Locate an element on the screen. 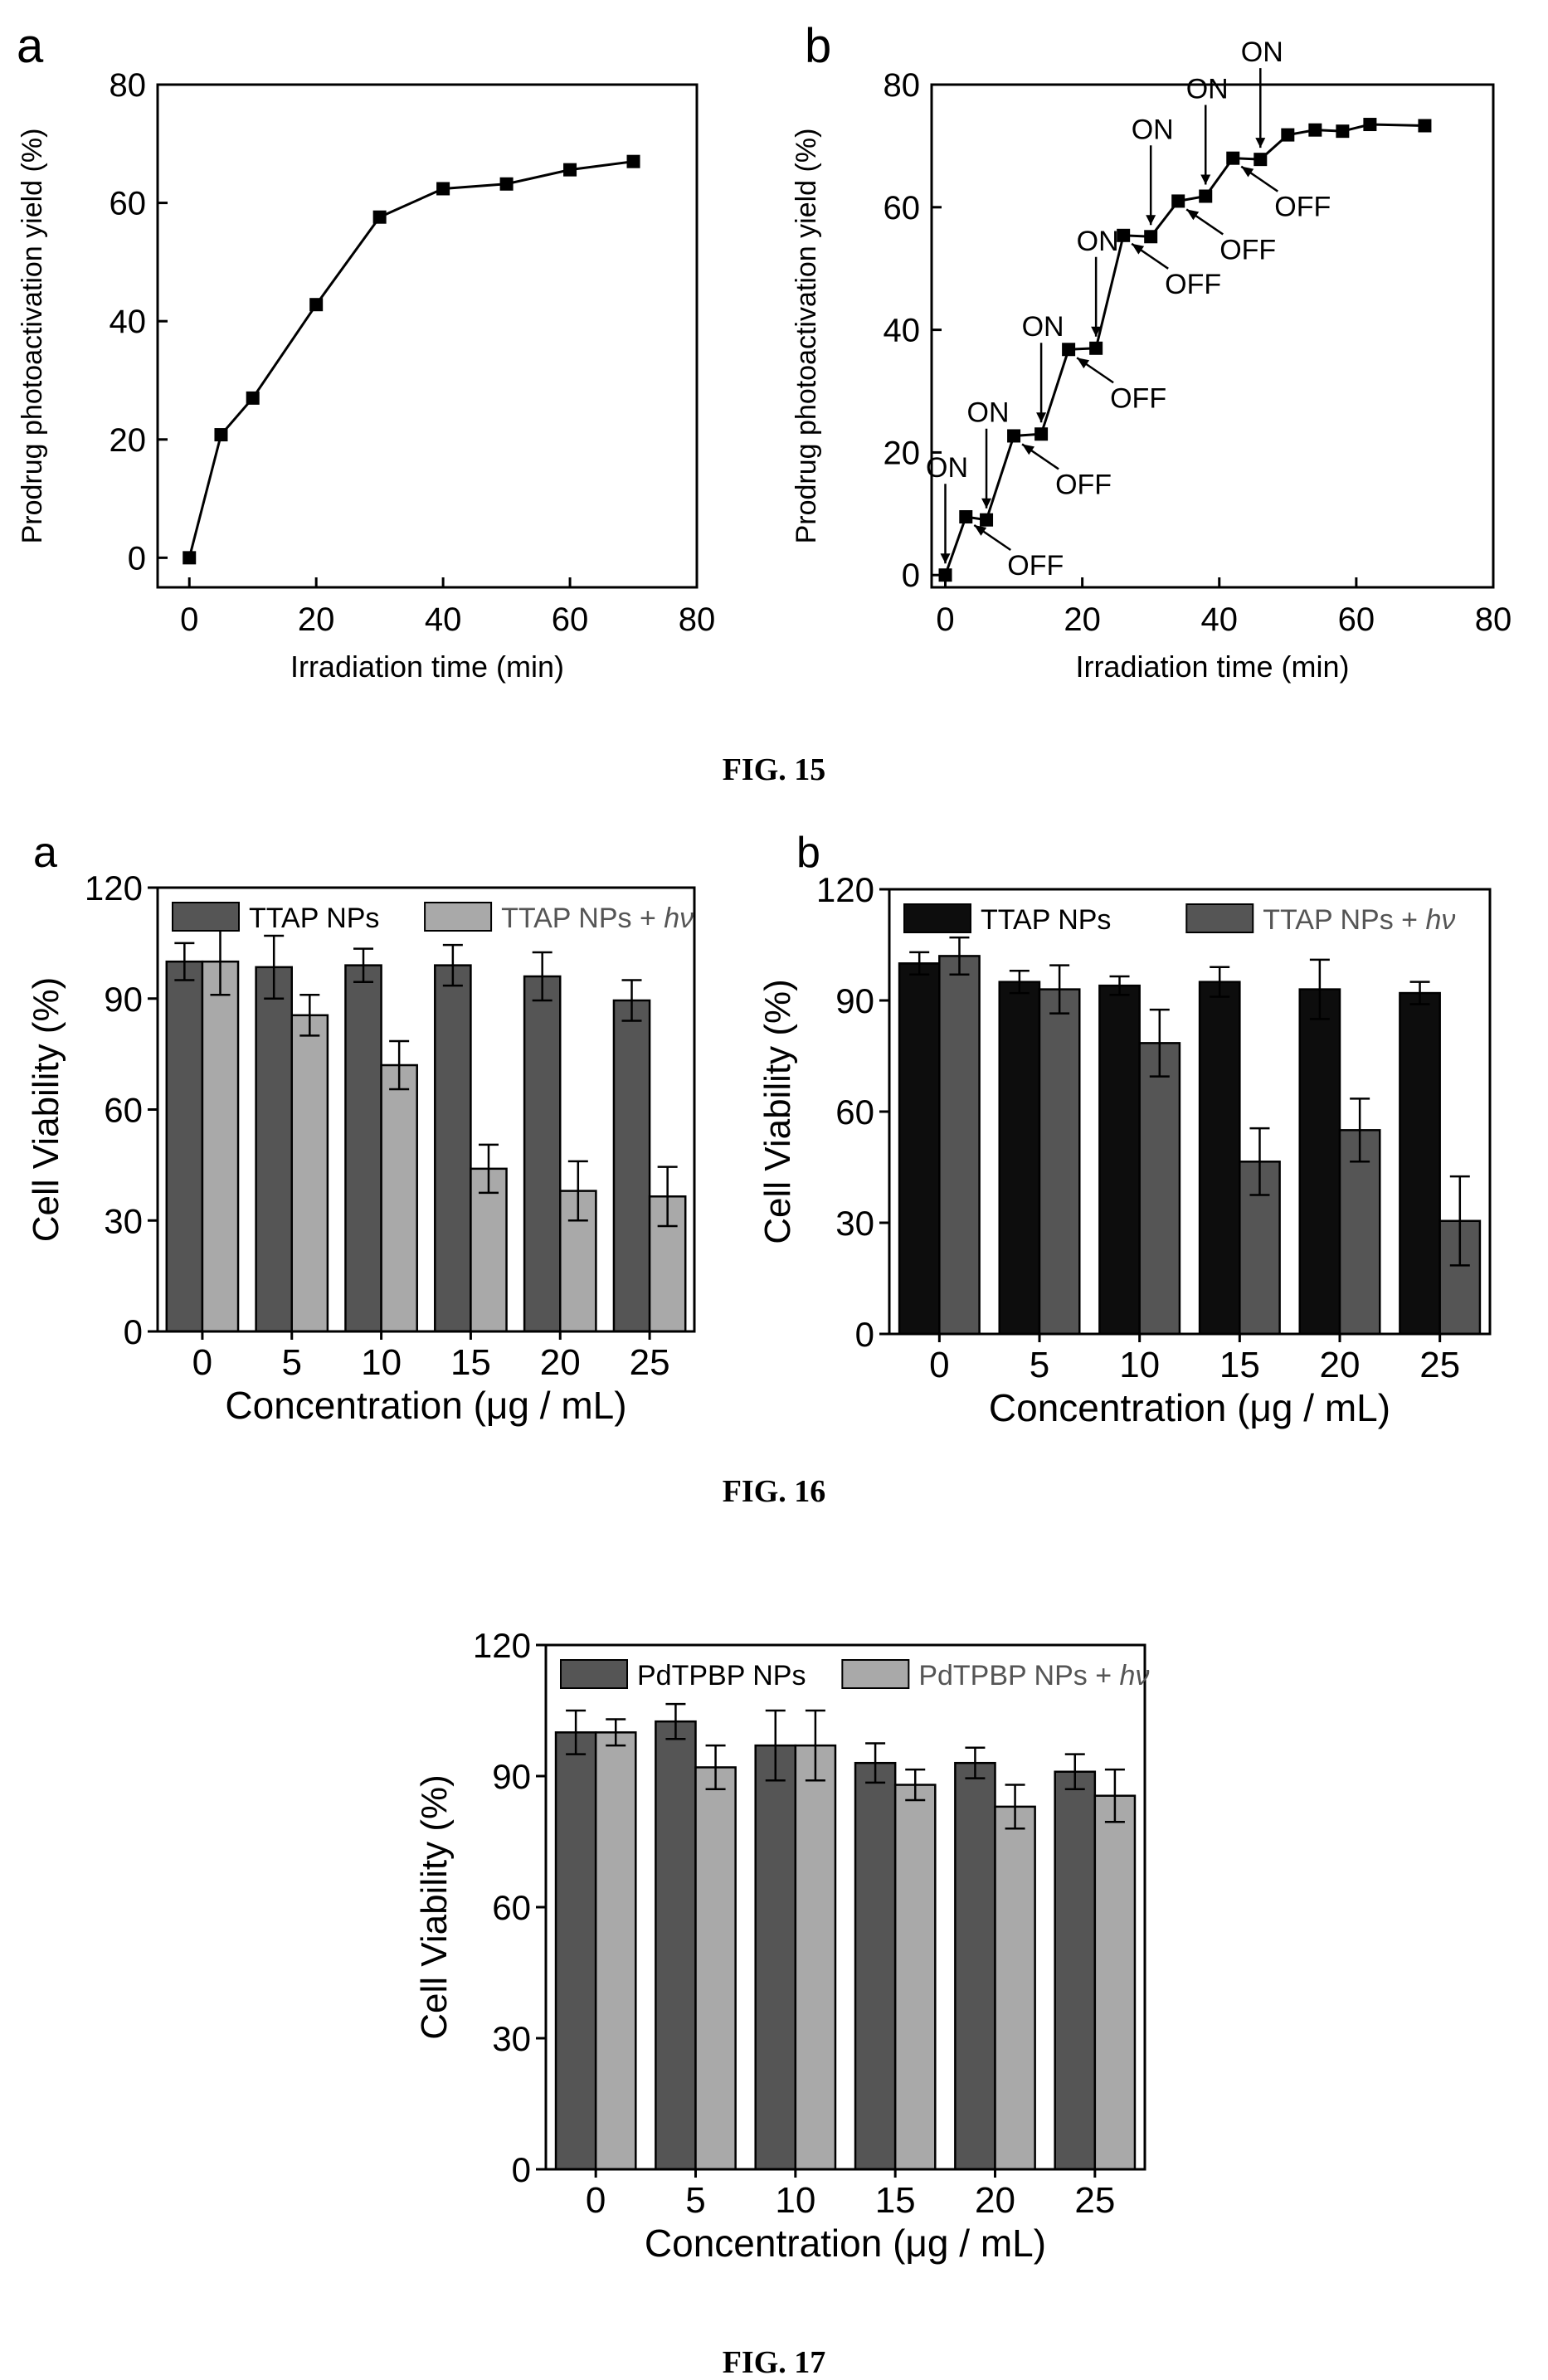 This screenshot has height=2380, width=1548. x-tick-label: 80 is located at coordinates (697, 619).